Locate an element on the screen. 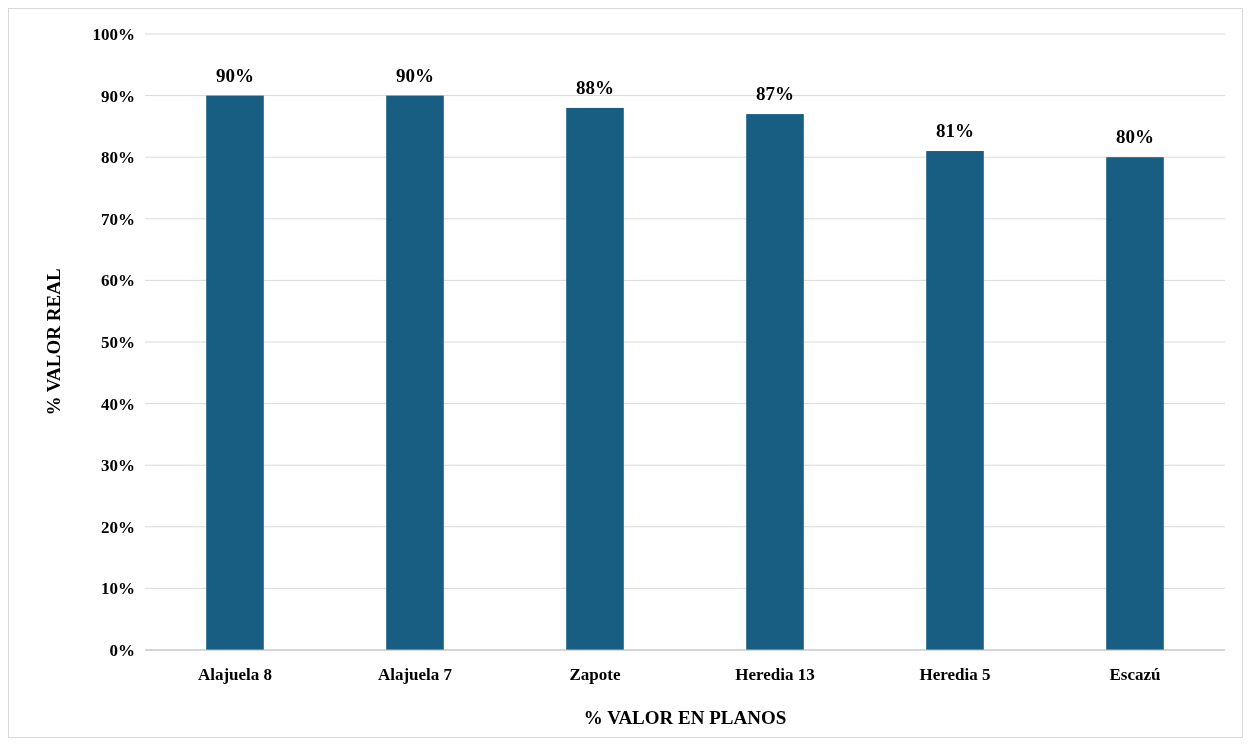 The image size is (1251, 746). y-axis-title: % VALOR REAL is located at coordinates (53, 342).